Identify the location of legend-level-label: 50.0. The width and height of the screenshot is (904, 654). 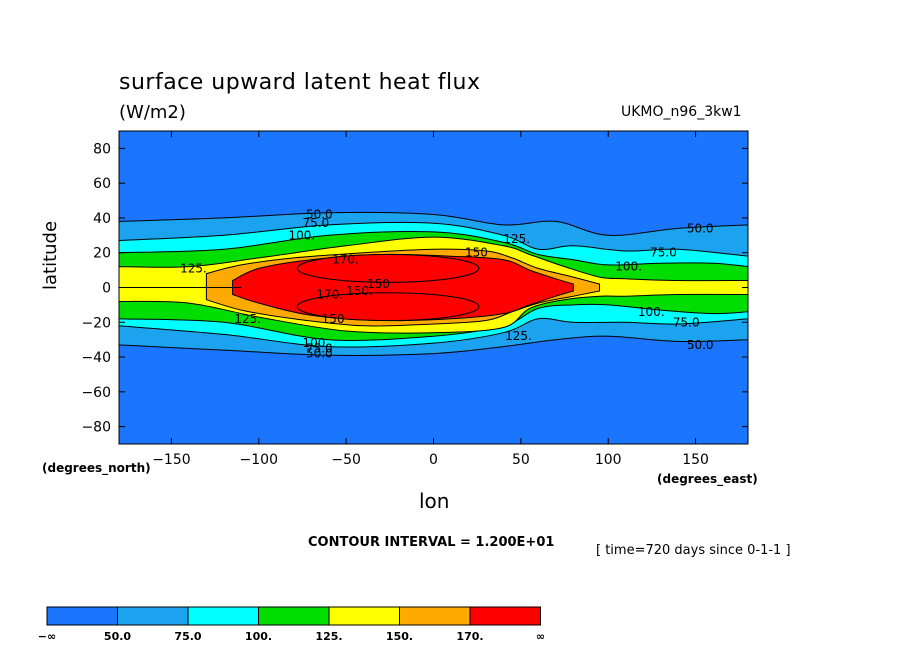
(117, 636).